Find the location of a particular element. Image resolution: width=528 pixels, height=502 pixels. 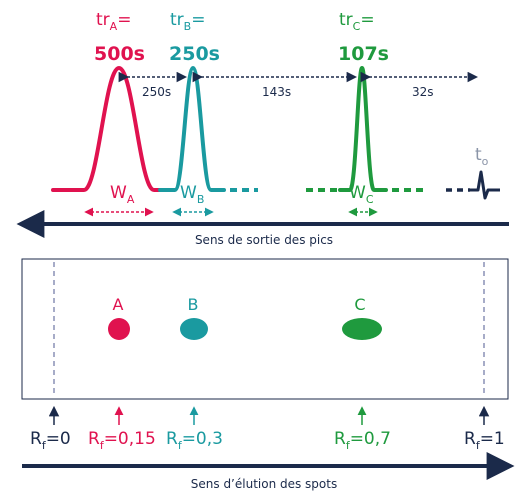

spot-c: C is located at coordinates (362, 317).